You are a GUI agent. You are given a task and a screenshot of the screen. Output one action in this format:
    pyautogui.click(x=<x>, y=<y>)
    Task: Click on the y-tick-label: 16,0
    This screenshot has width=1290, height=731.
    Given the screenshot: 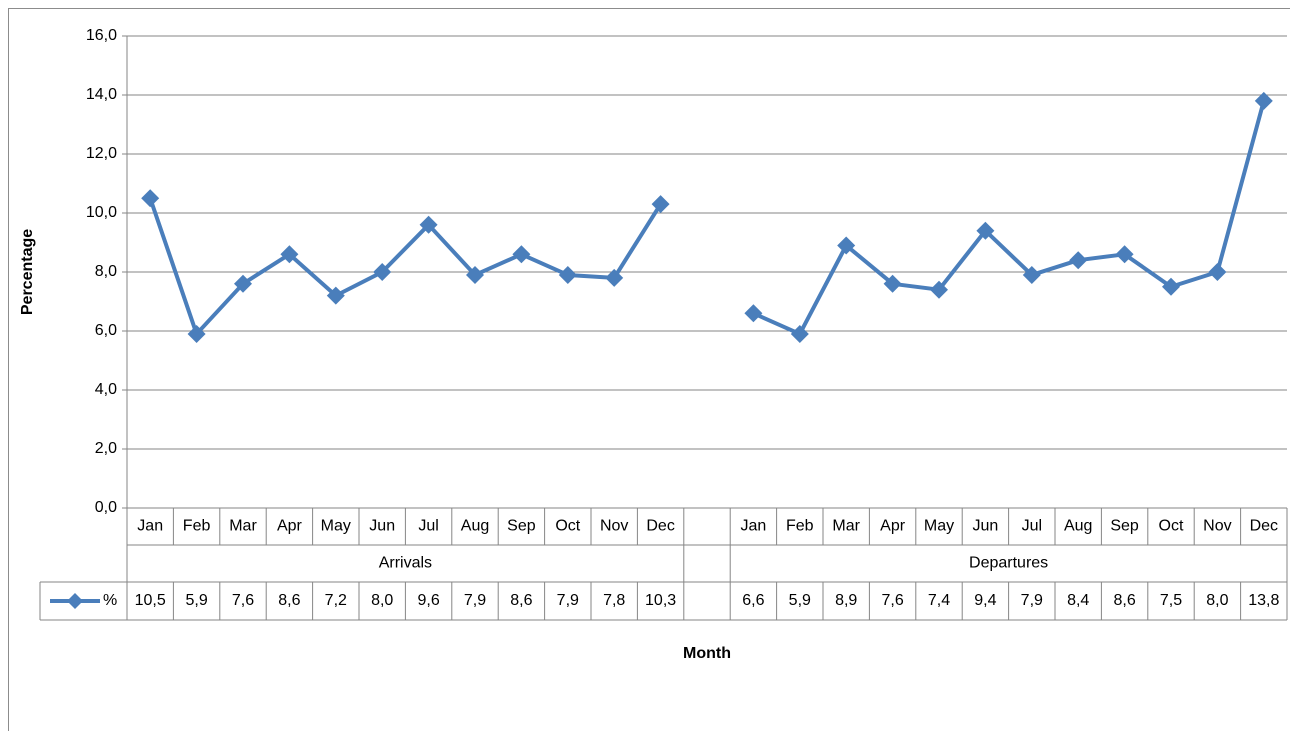 What is the action you would take?
    pyautogui.click(x=101, y=35)
    